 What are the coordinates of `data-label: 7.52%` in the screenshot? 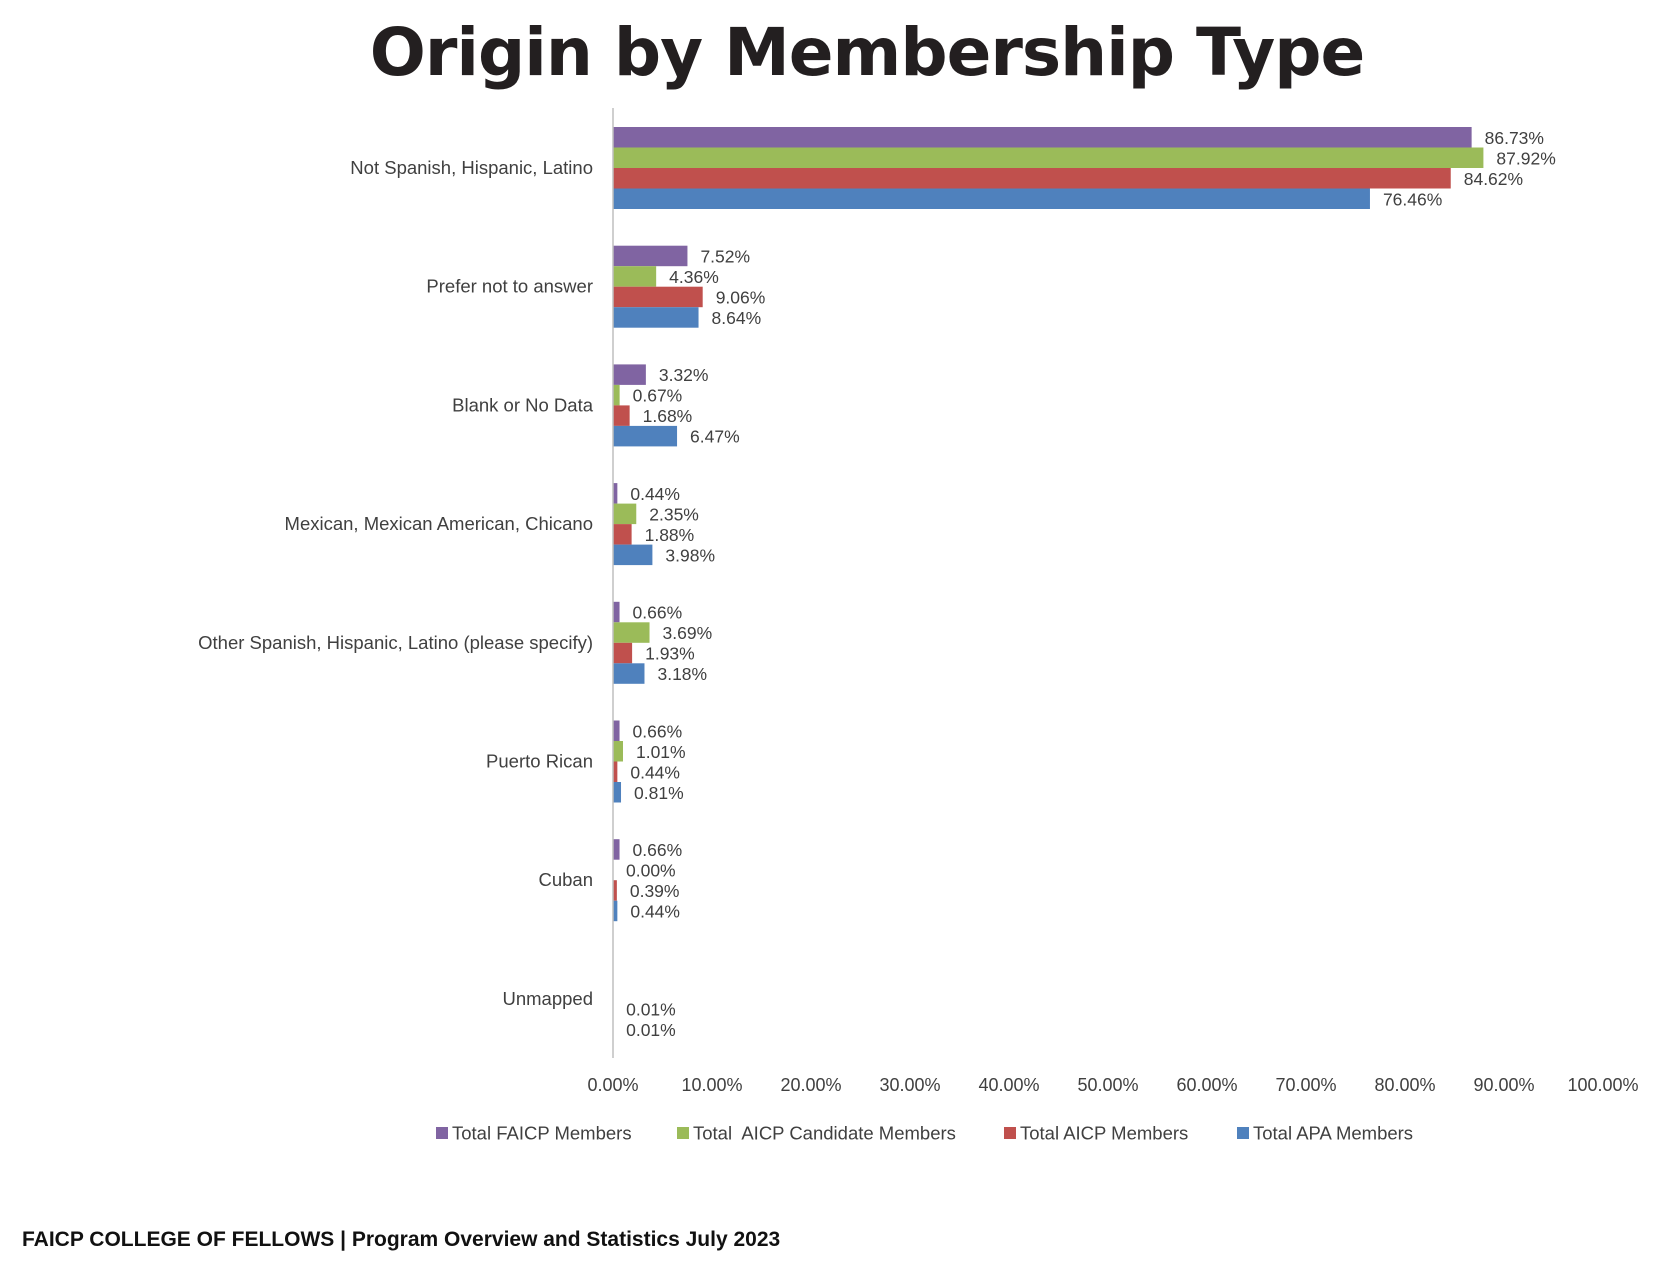 It's located at (725, 256).